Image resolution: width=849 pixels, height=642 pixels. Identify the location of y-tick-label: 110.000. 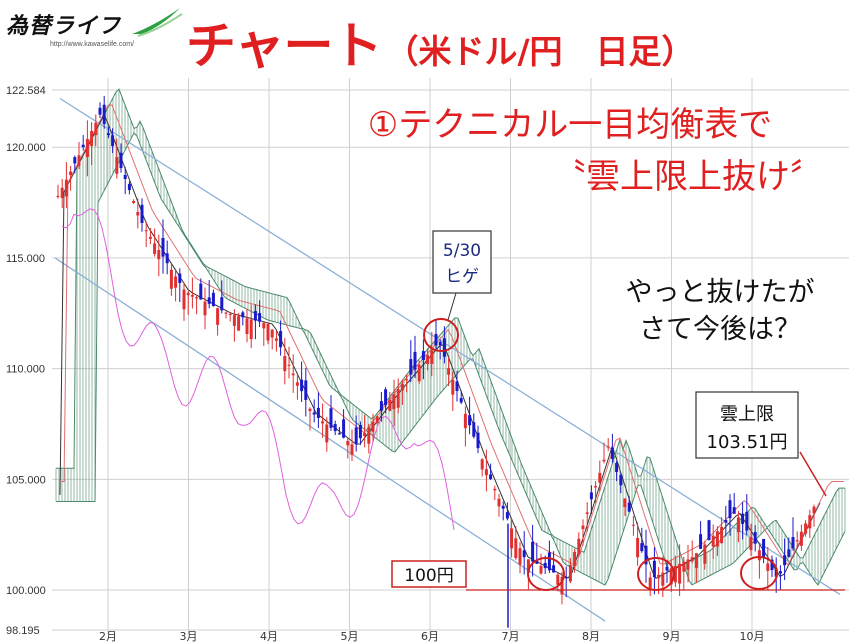
(25, 370).